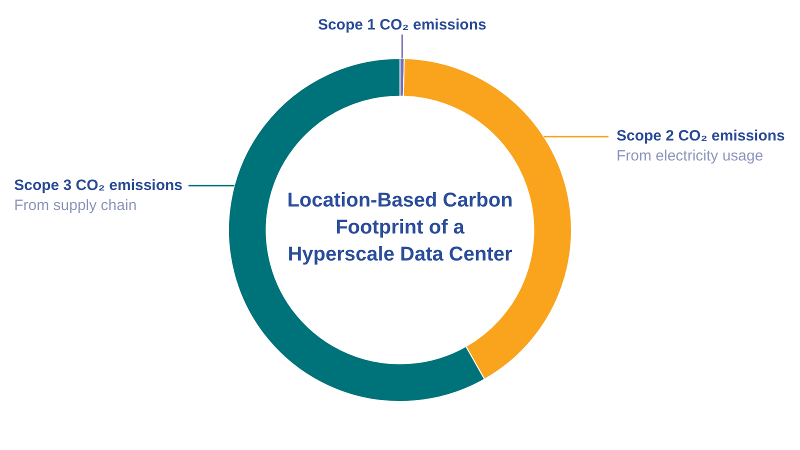 The height and width of the screenshot is (450, 800). Describe the element at coordinates (75, 205) in the screenshot. I see `text: From supply chain` at that location.